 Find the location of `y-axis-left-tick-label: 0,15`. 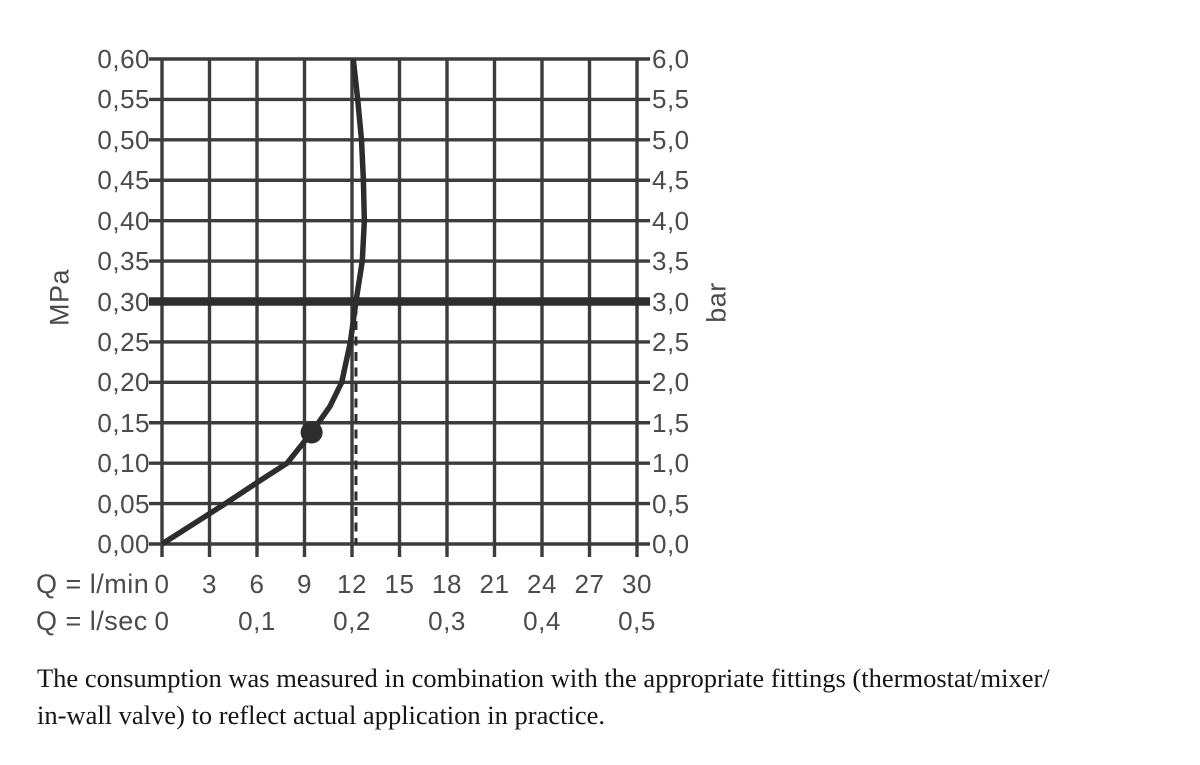

y-axis-left-tick-label: 0,15 is located at coordinates (123, 422).